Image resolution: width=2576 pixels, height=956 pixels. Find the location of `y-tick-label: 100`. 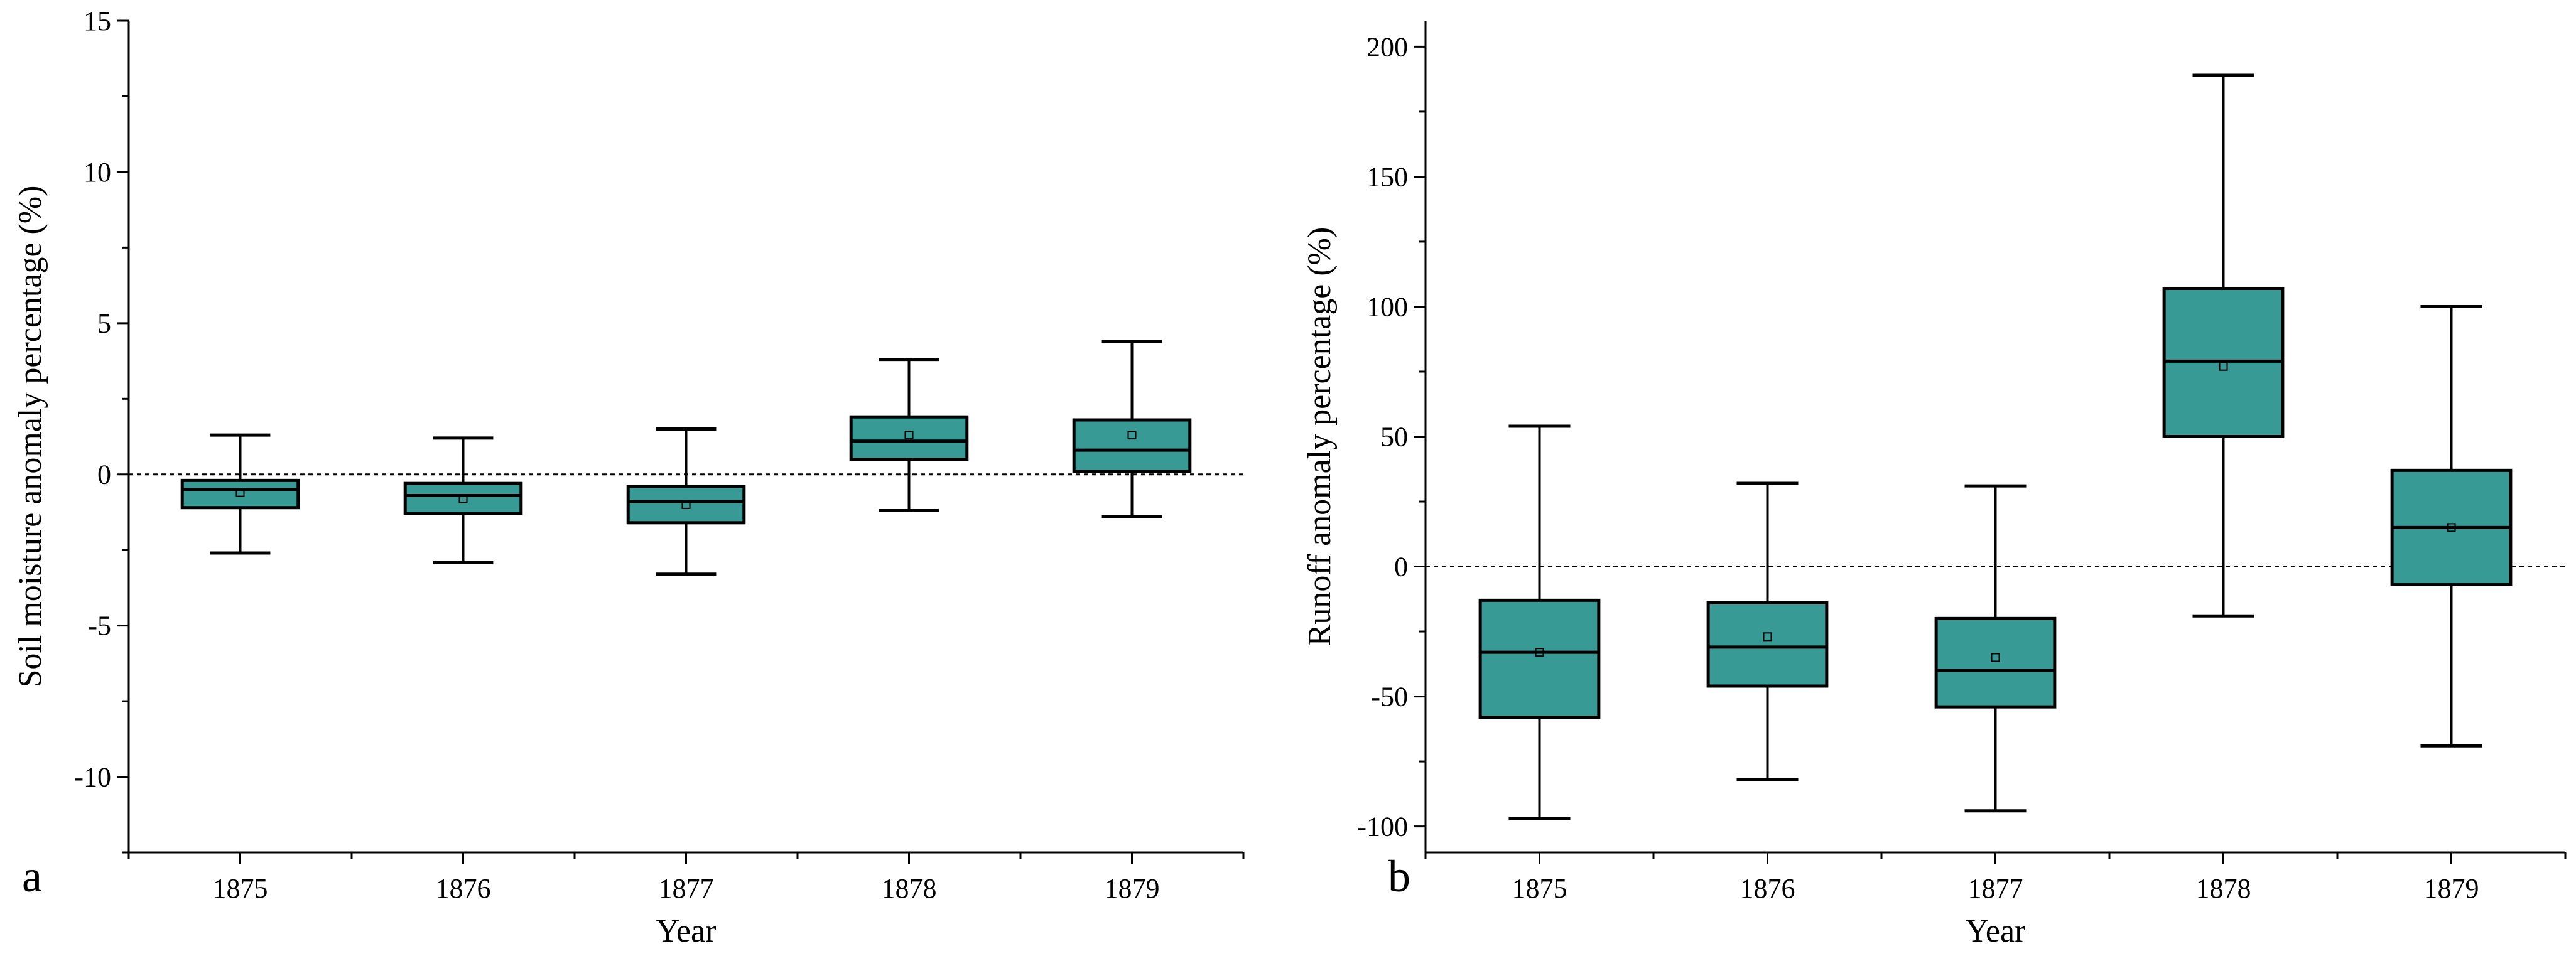

y-tick-label: 100 is located at coordinates (1387, 306).